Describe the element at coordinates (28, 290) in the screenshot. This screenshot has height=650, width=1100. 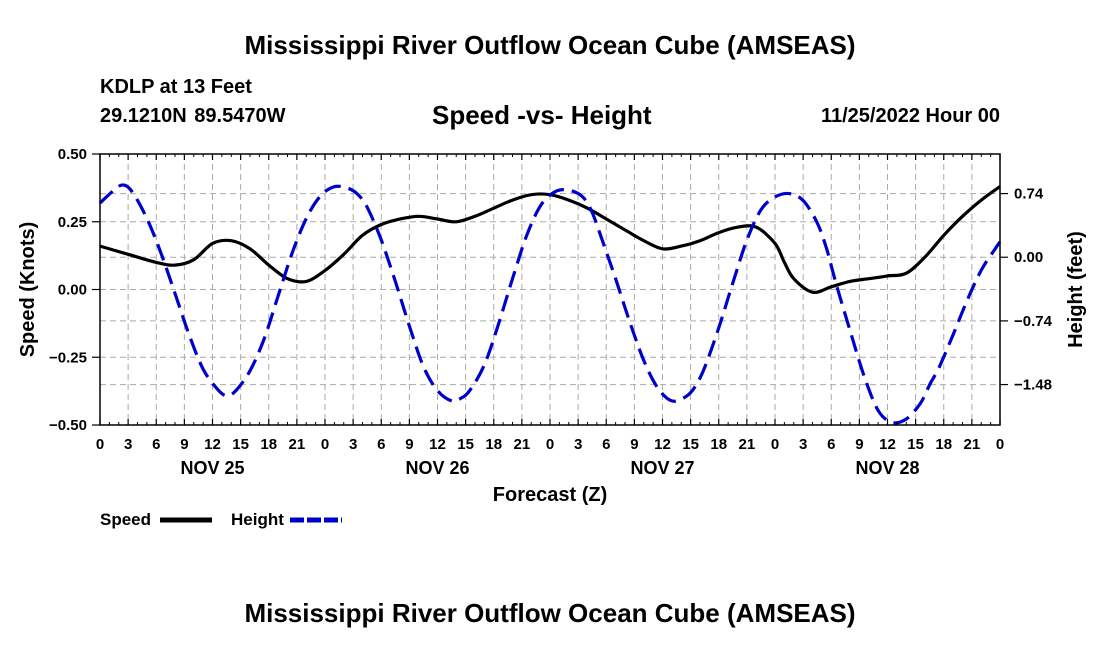
I see `y-axis-label: Speed (Knots)` at that location.